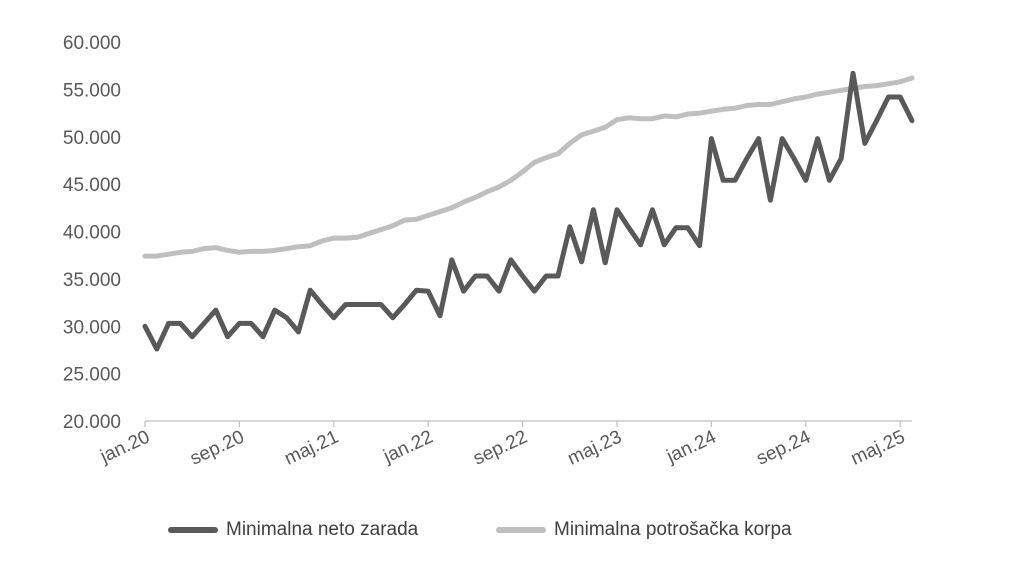 This screenshot has height=575, width=1024. What do you see at coordinates (92, 138) in the screenshot?
I see `y-tick-label: 50.000` at bounding box center [92, 138].